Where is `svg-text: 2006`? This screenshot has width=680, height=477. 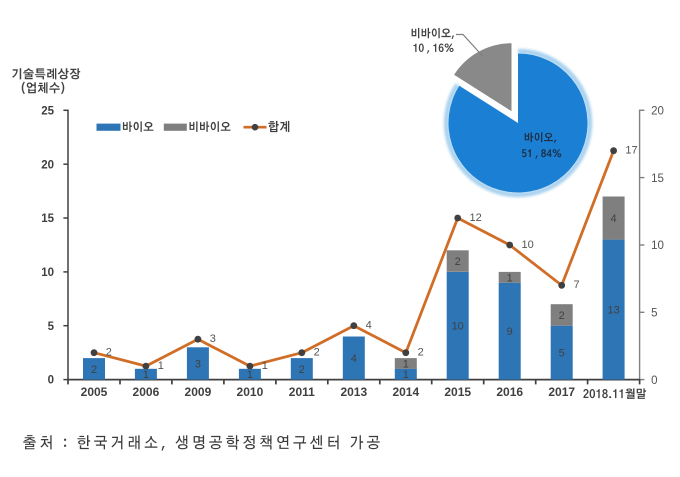
svg-text: 2006 is located at coordinates (146, 392).